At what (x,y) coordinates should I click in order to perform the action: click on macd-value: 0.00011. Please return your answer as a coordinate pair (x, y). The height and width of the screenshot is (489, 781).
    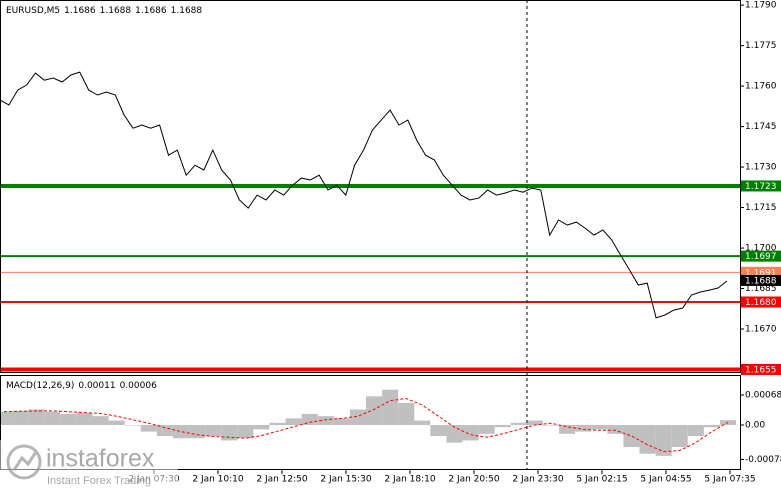
    Looking at the image, I should click on (96, 386).